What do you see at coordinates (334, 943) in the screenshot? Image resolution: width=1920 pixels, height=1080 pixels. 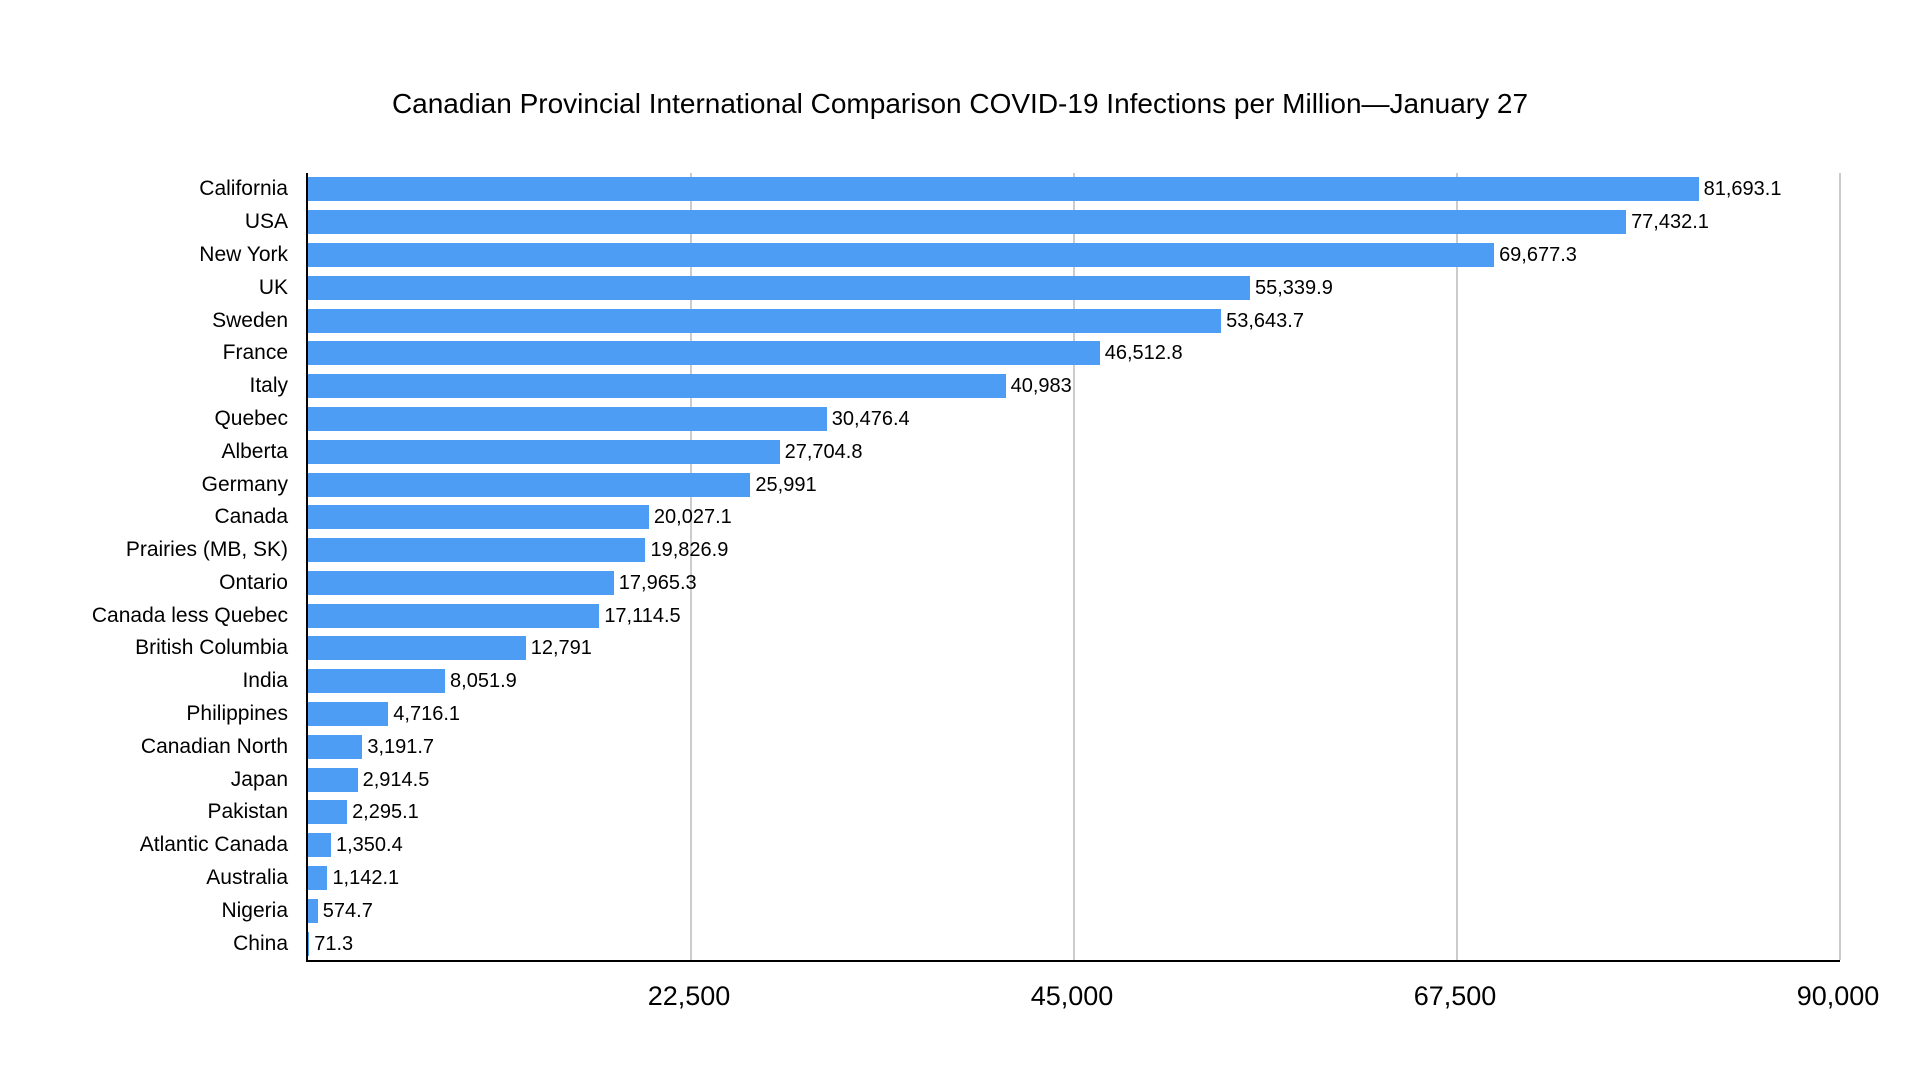 I see `value-label: 71.3` at bounding box center [334, 943].